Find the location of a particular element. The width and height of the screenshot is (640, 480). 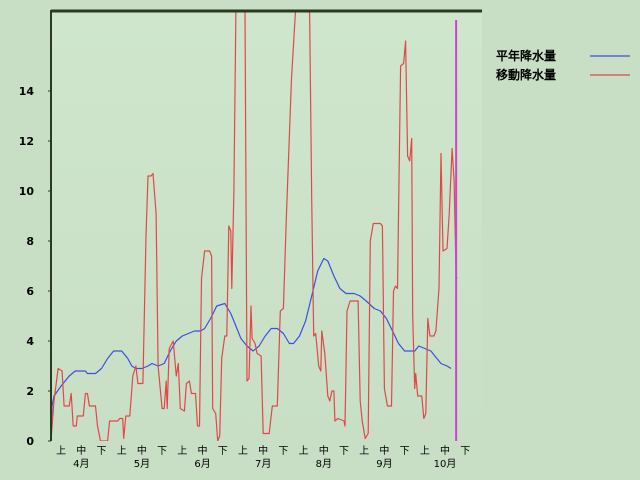

legend-label: 平年降水量 is located at coordinates (526, 55).